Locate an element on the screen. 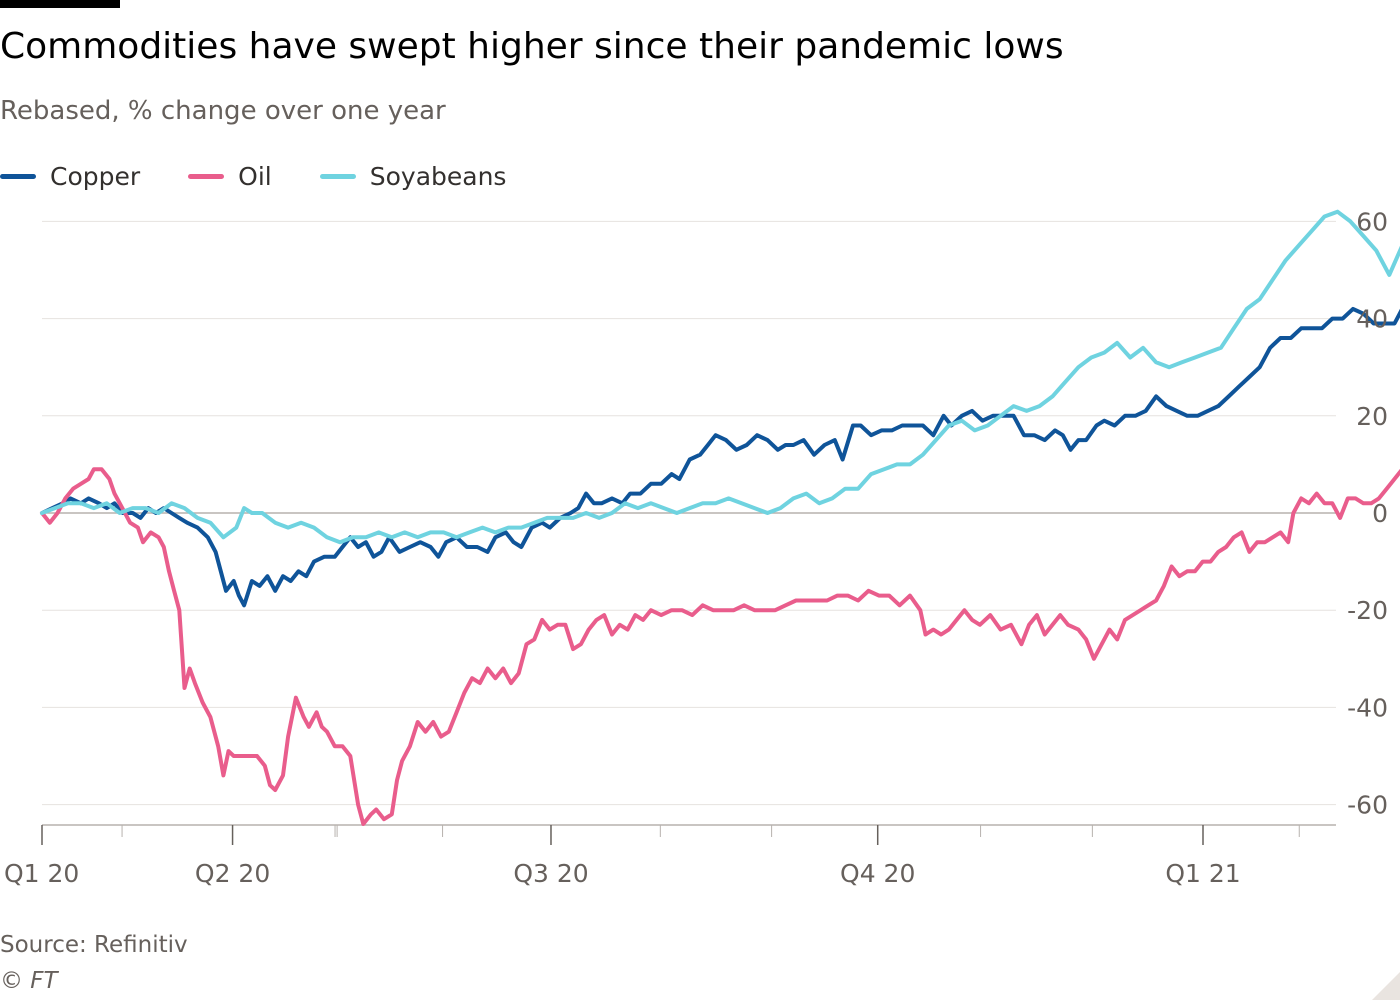  legend-swatch-copper is located at coordinates (18, 176).